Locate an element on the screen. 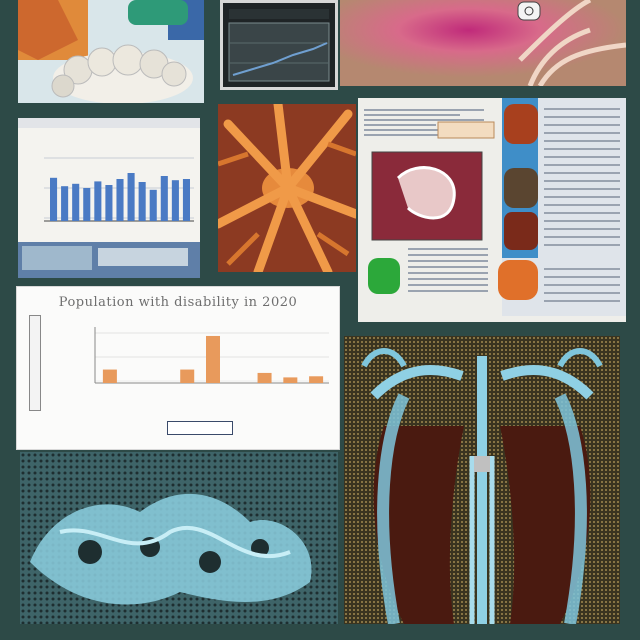 Image resolution: width=640 pixels, height=640 pixels. pink-membrane-graphic is located at coordinates (483, 43).